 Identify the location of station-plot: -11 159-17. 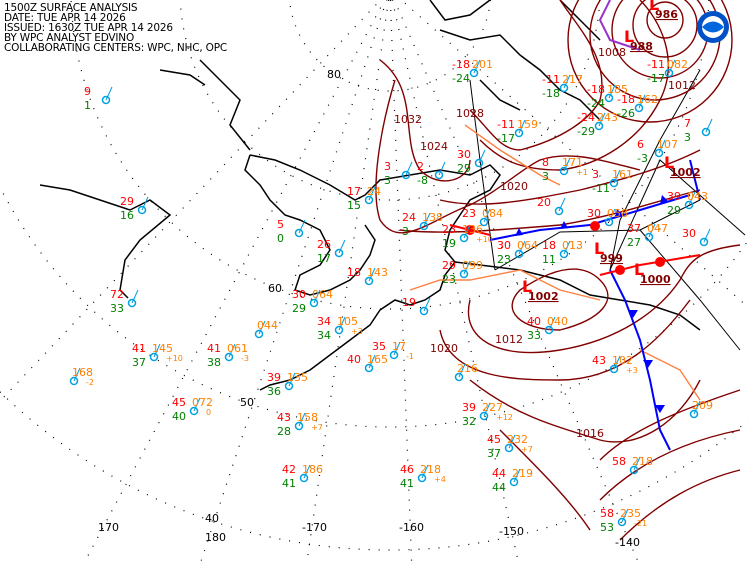
(517, 131).